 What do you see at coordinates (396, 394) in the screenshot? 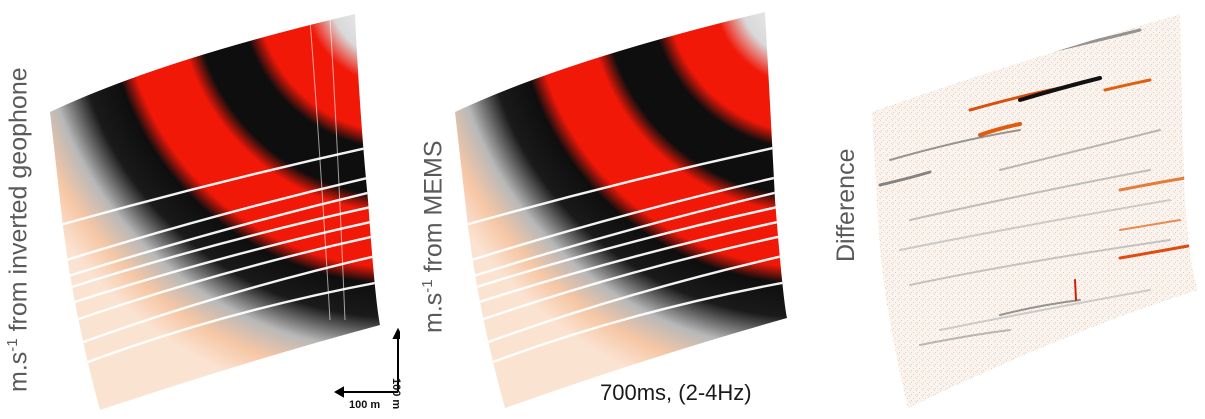
I see `scale-bar-vertical-label: 100 m` at bounding box center [396, 394].